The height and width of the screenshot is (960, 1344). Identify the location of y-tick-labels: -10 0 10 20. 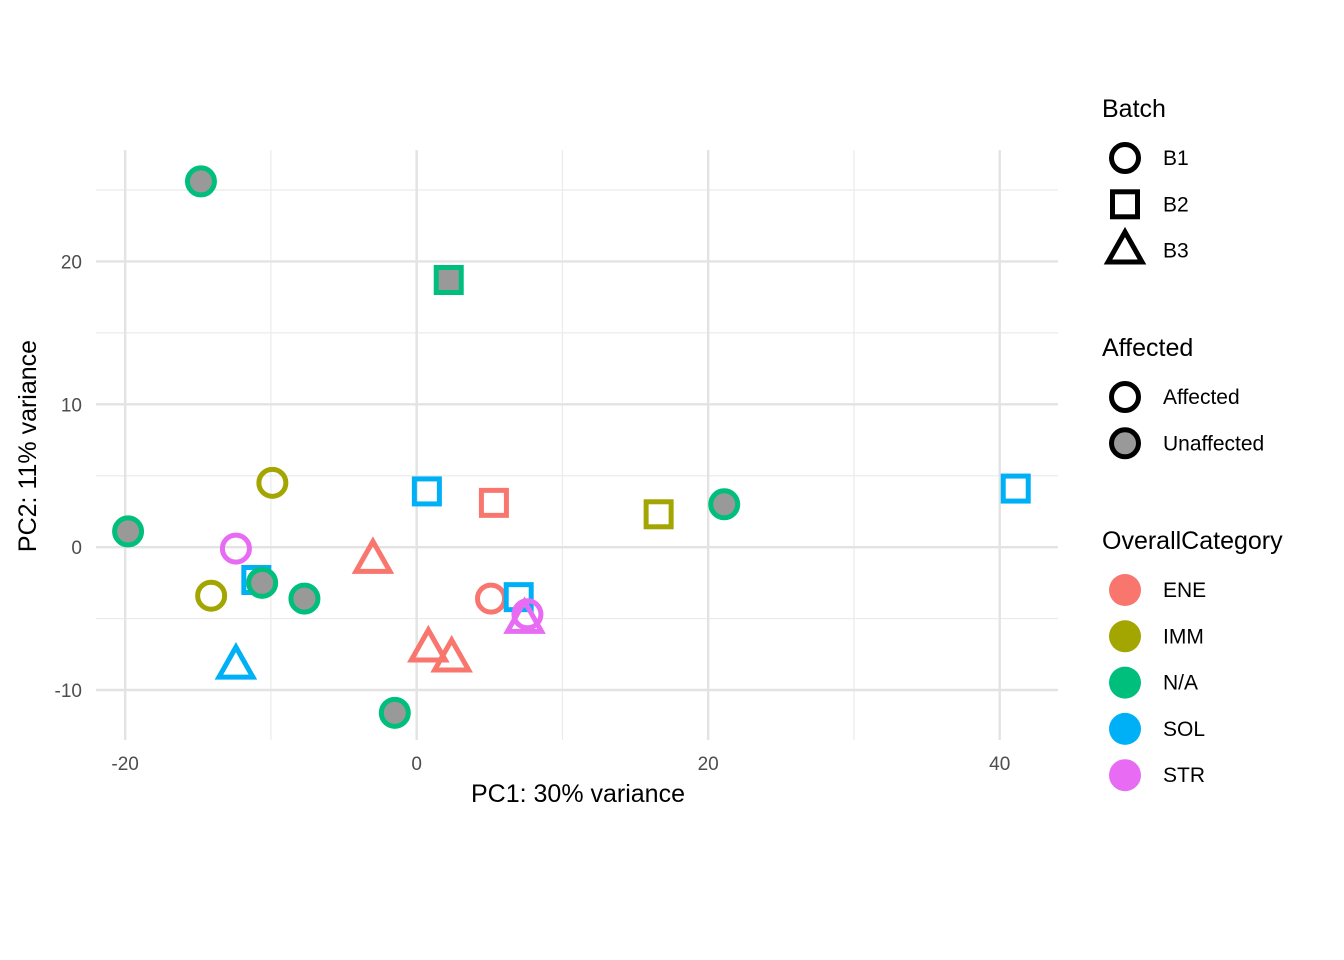
(68, 477).